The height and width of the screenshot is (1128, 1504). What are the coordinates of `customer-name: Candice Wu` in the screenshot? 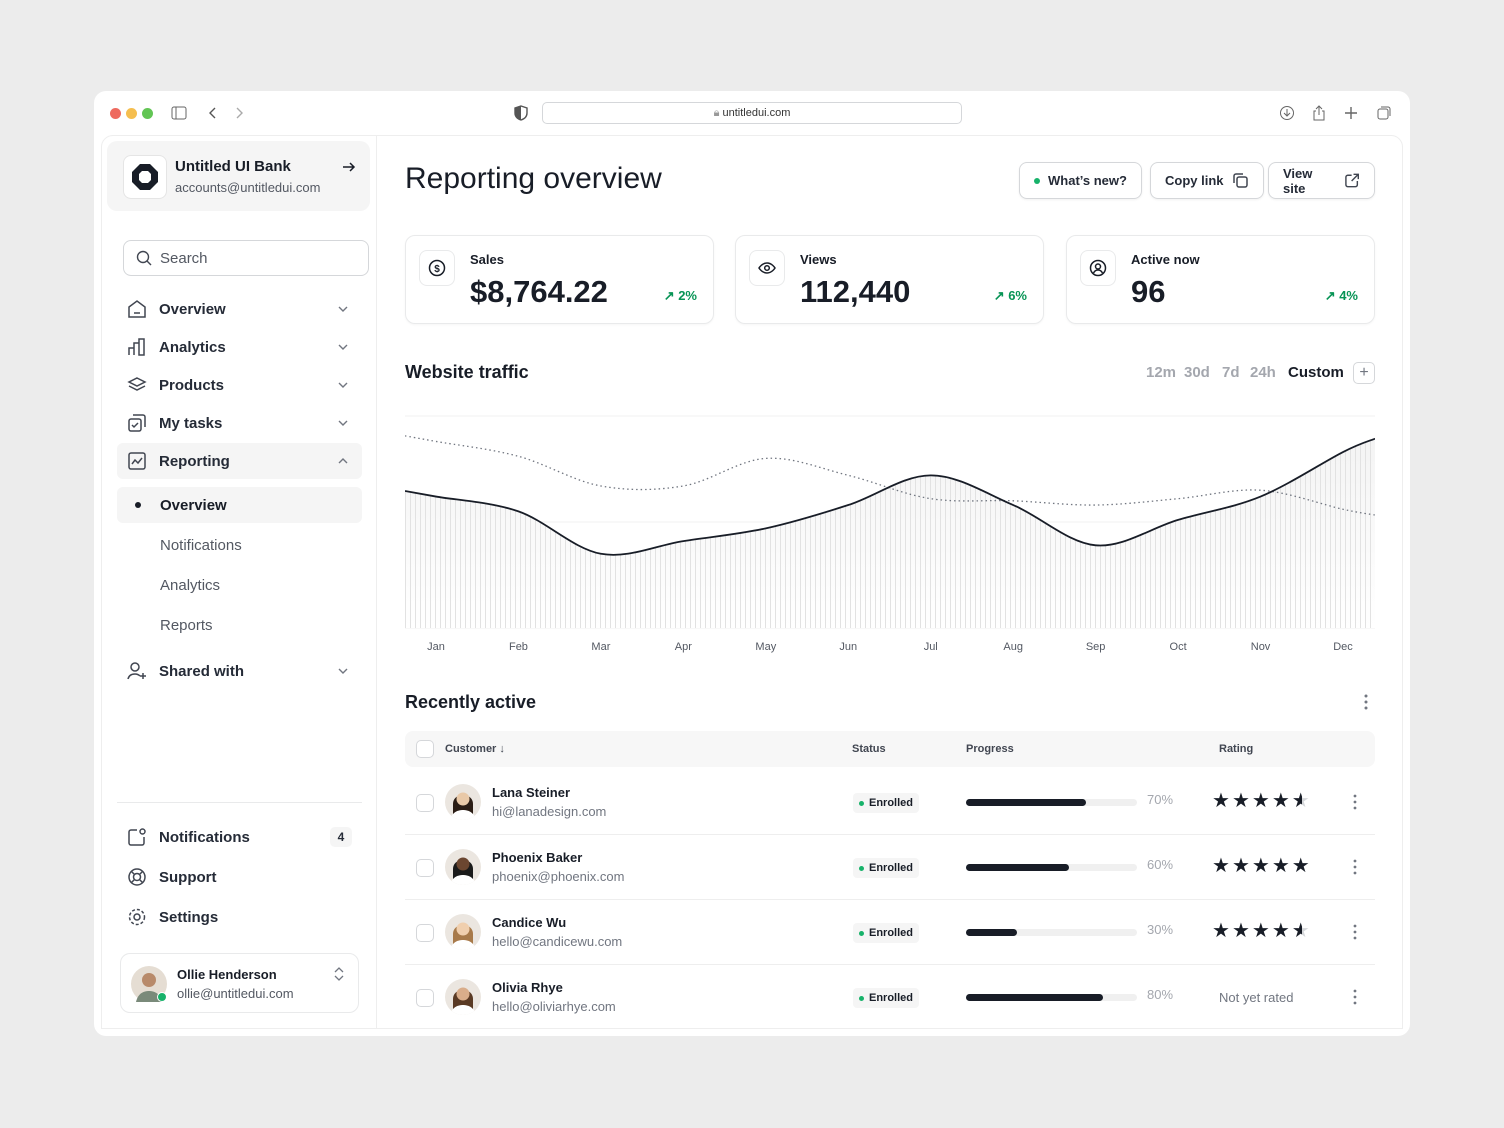 It's located at (529, 922).